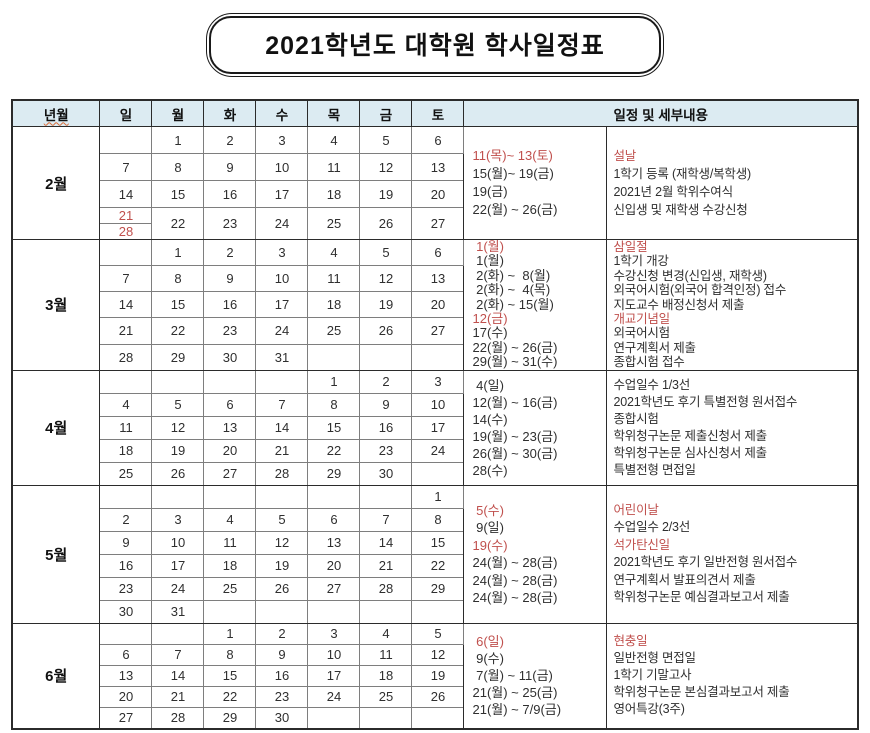 The height and width of the screenshot is (733, 870). Describe the element at coordinates (515, 693) in the screenshot. I see `schedule-date: 21(월) ~ 25(금)` at that location.